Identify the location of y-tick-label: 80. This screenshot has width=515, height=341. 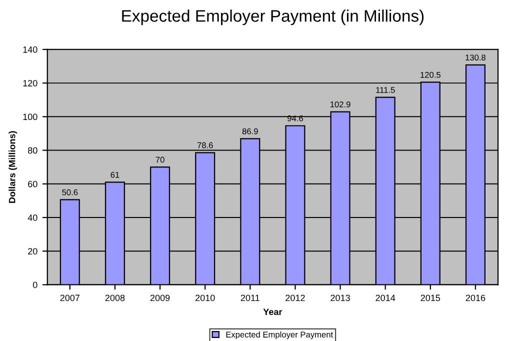
(33, 150).